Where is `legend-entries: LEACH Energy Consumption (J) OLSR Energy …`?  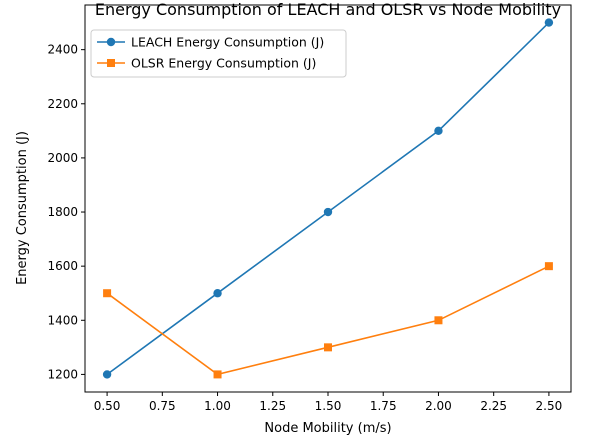
legend-entries: LEACH Energy Consumption (J) OLSR Energy … is located at coordinates (210, 53).